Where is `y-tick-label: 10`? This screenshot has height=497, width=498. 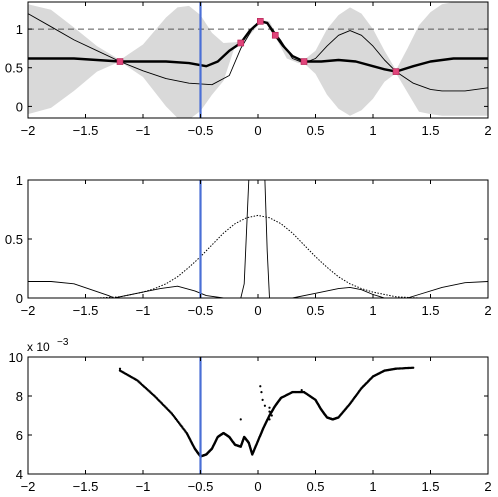 y-tick-label: 10 is located at coordinates (16, 357).